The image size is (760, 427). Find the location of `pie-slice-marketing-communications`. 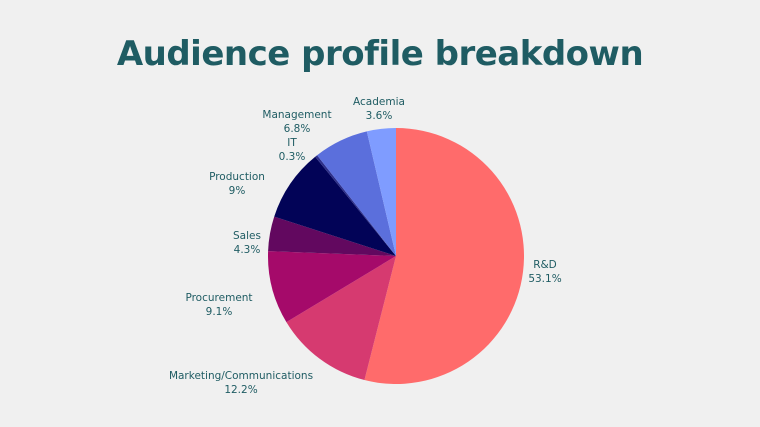

pie-slice-marketing-communications is located at coordinates (341, 318).